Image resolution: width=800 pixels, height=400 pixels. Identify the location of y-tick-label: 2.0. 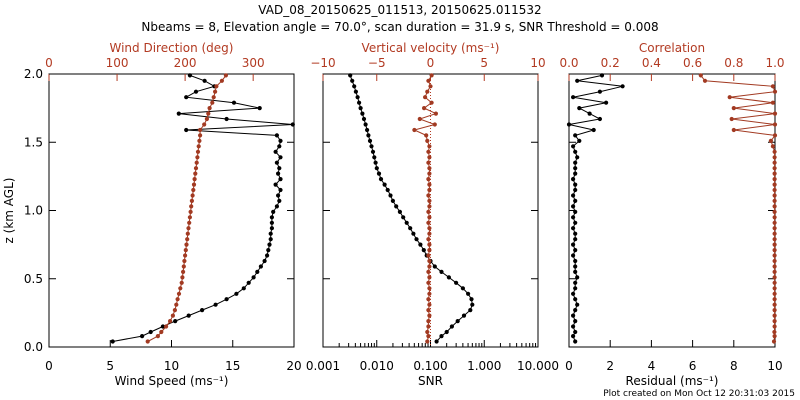
(33, 74).